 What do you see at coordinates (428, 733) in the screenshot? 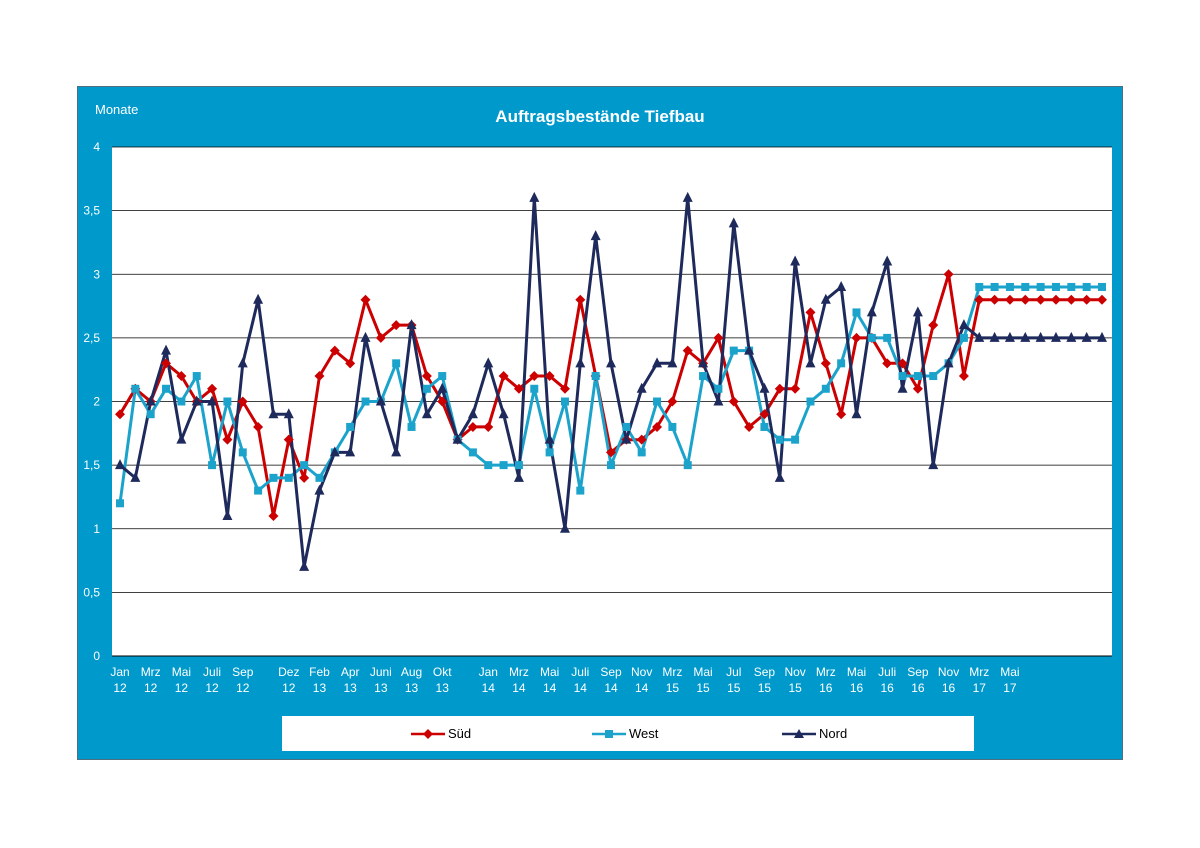
I see `legend-swatch-sued` at bounding box center [428, 733].